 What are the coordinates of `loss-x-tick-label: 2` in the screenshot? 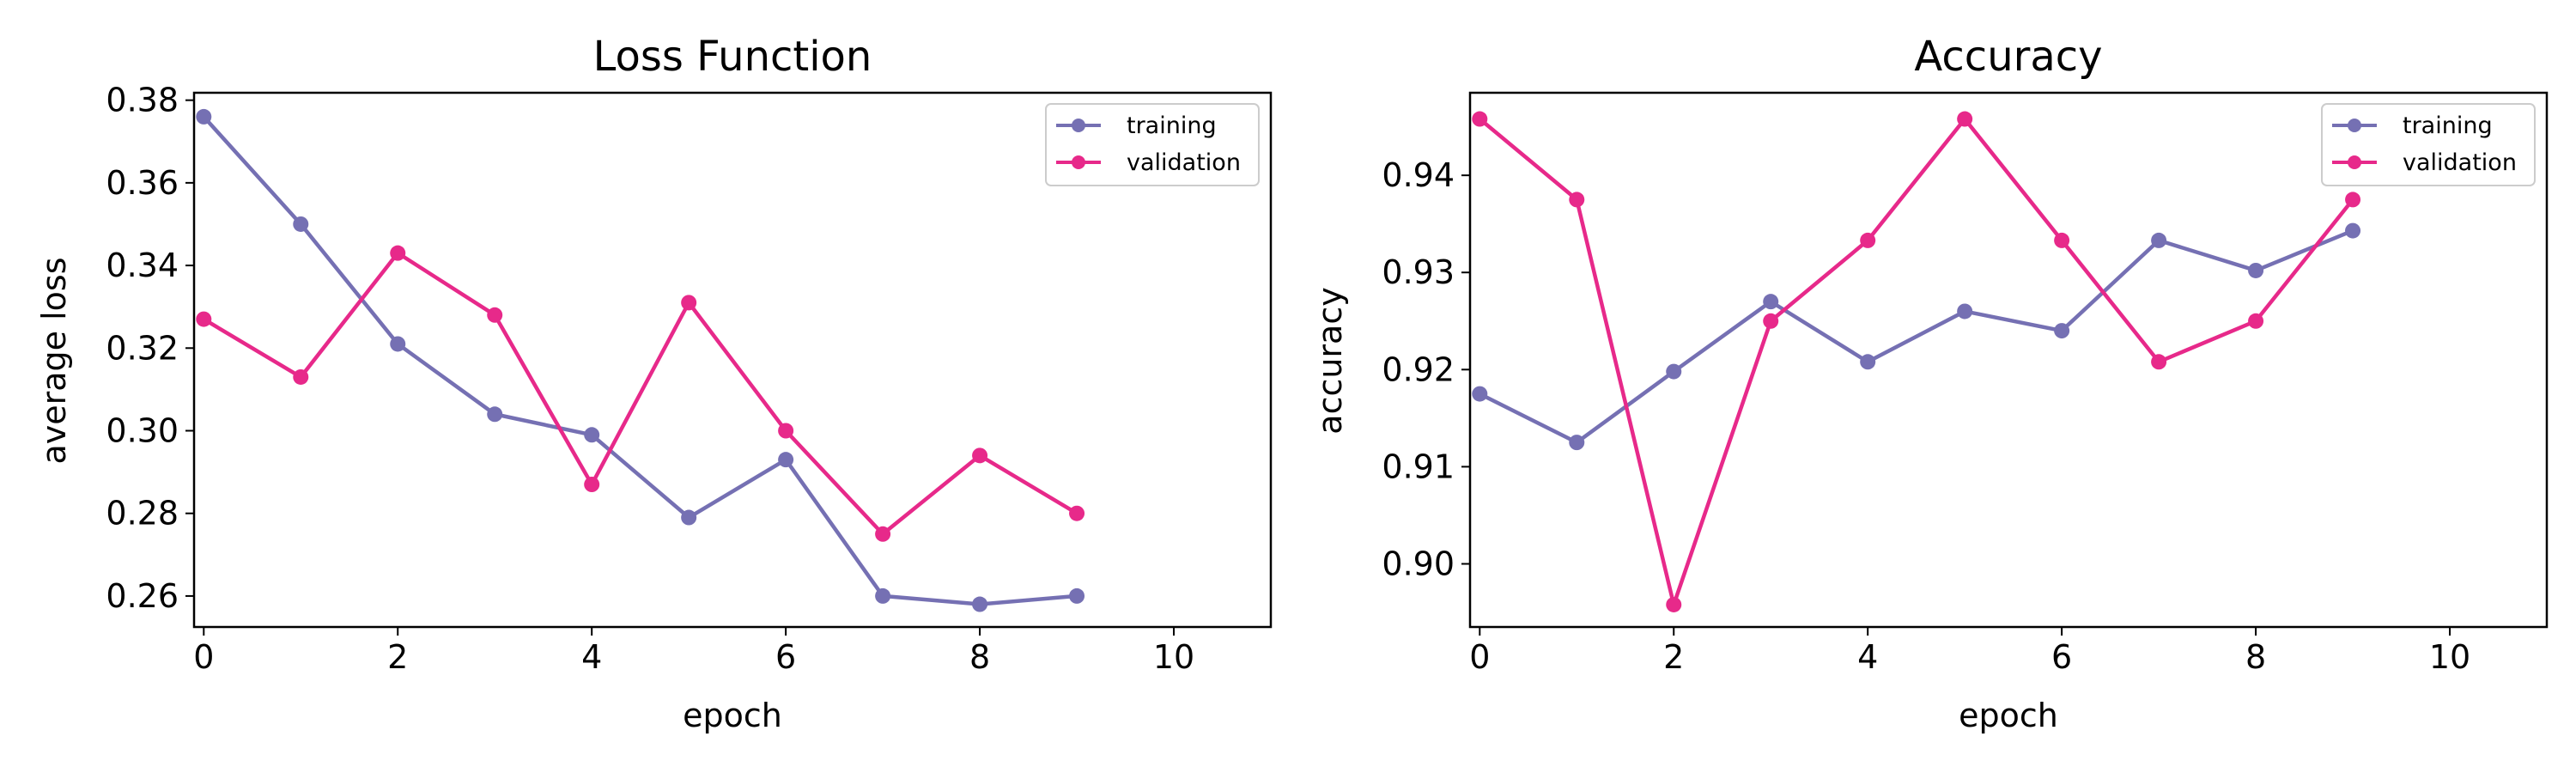 It's located at (398, 657).